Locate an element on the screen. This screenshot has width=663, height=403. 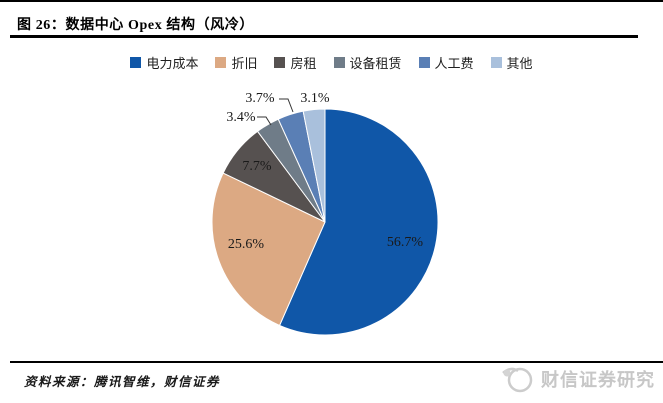
legend-item-2: 房租 is located at coordinates (295, 62).